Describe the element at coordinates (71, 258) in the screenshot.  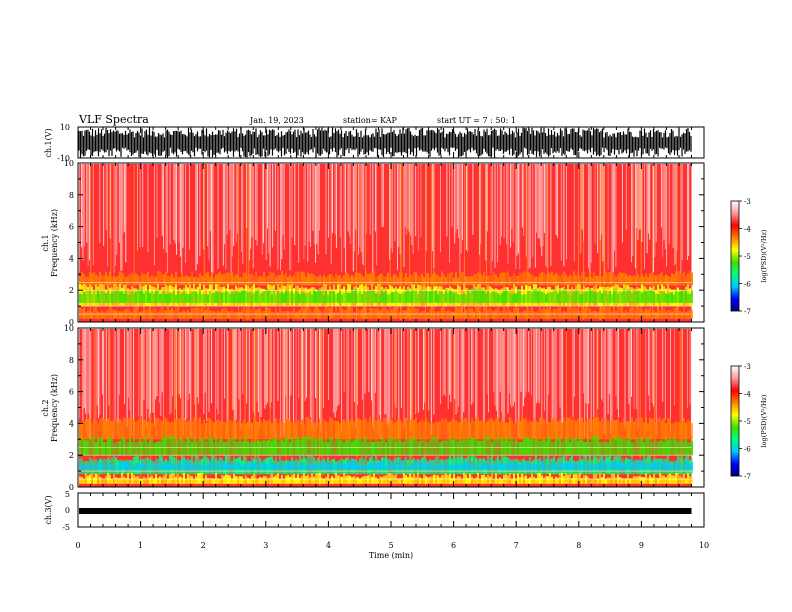
I see `ytick-label: 4` at that location.